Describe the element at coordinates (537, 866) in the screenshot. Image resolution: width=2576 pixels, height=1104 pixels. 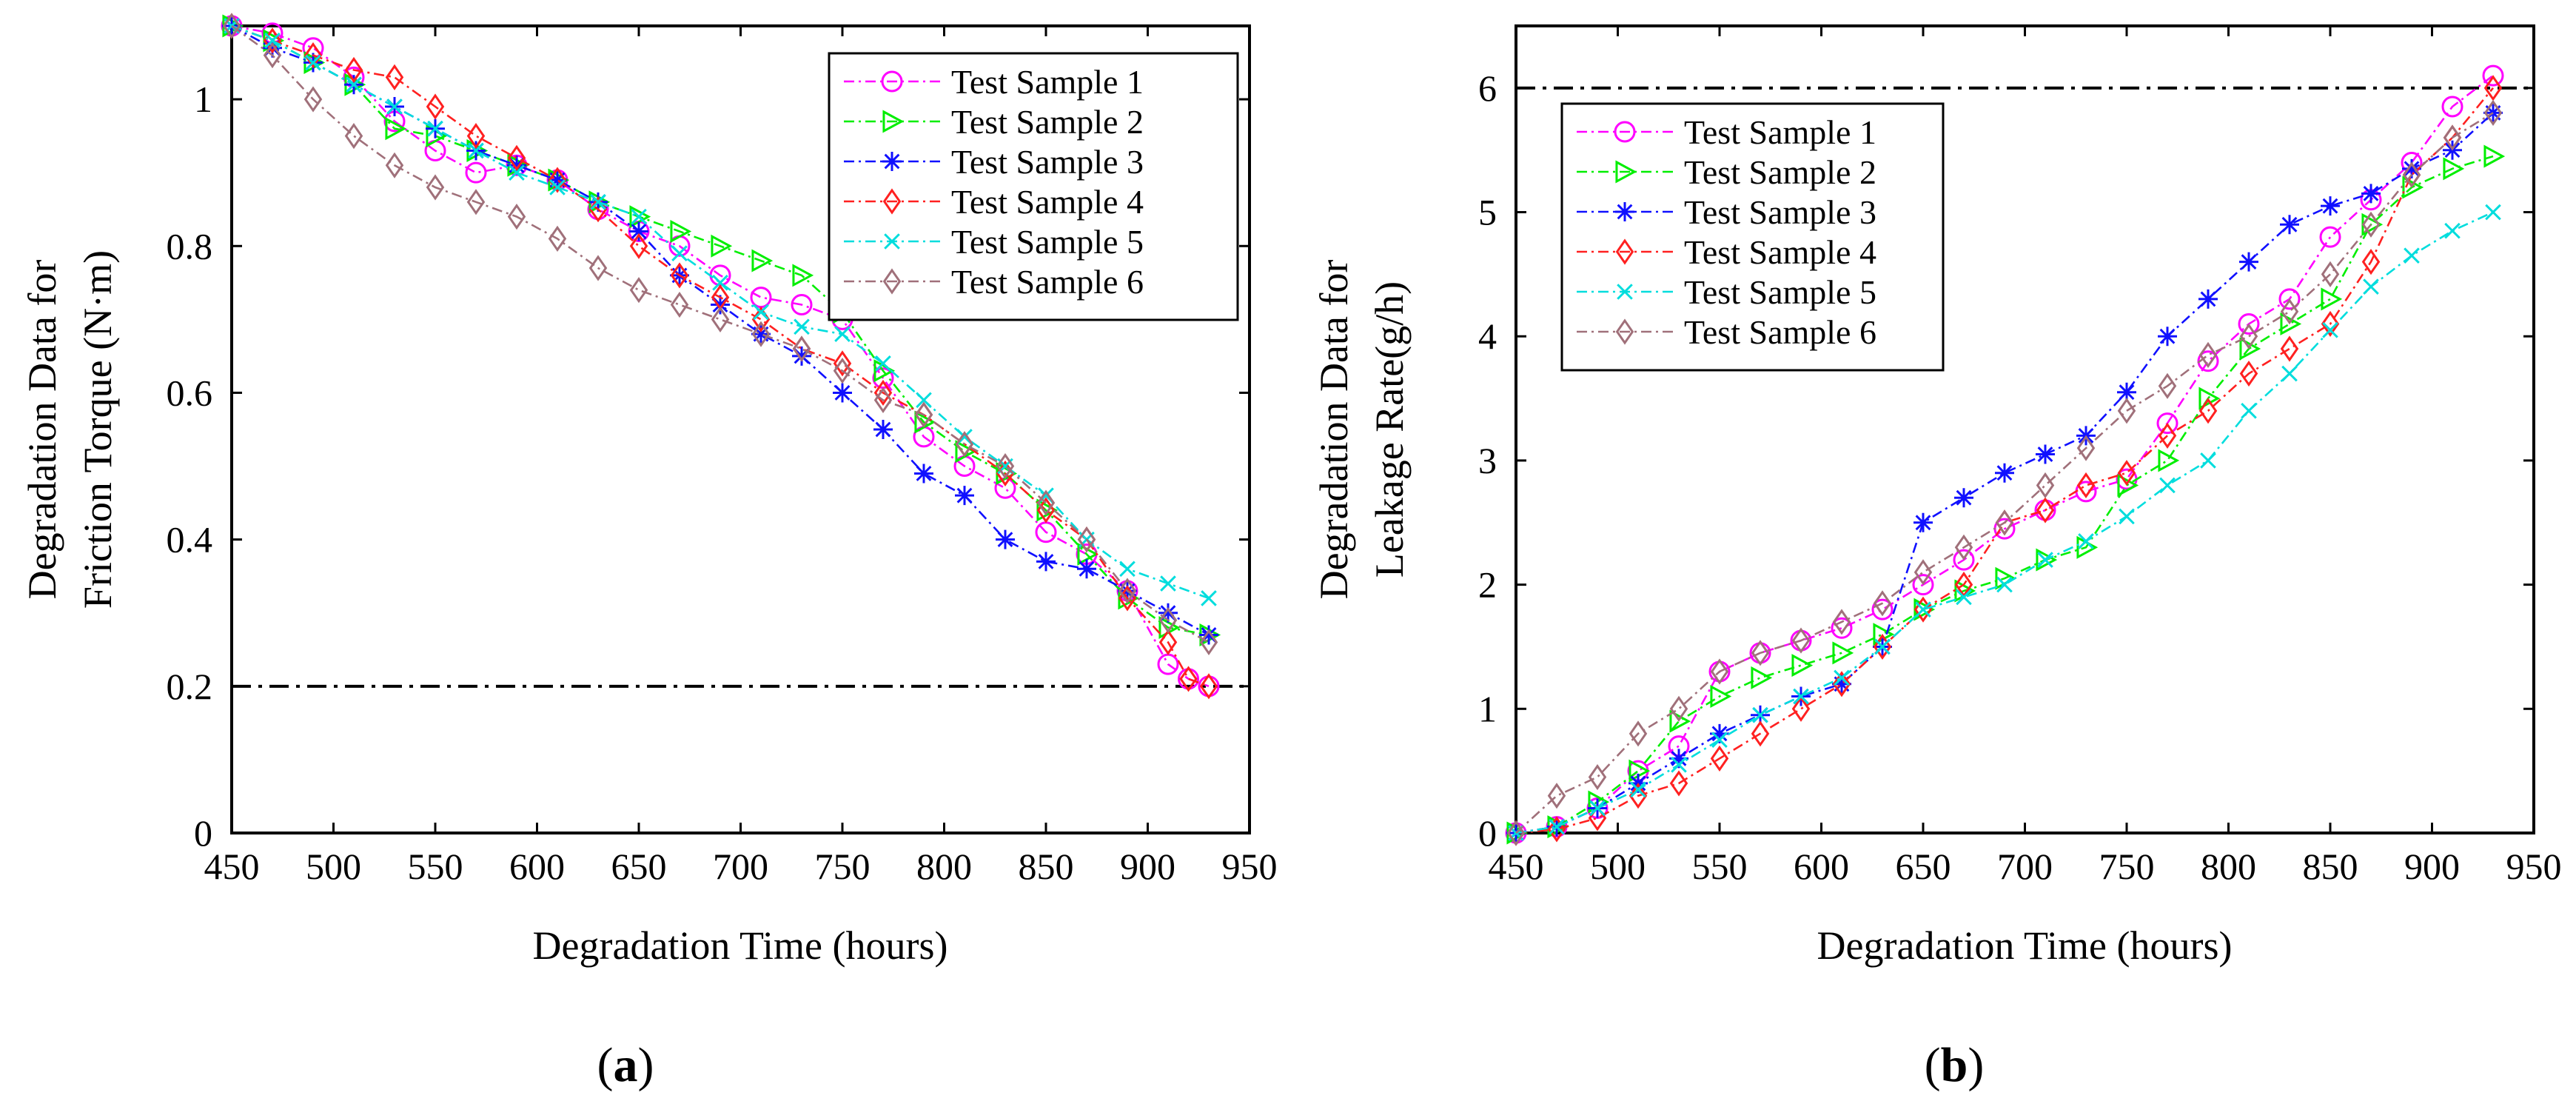
I see `panel-a-x-tick-label: 600` at that location.